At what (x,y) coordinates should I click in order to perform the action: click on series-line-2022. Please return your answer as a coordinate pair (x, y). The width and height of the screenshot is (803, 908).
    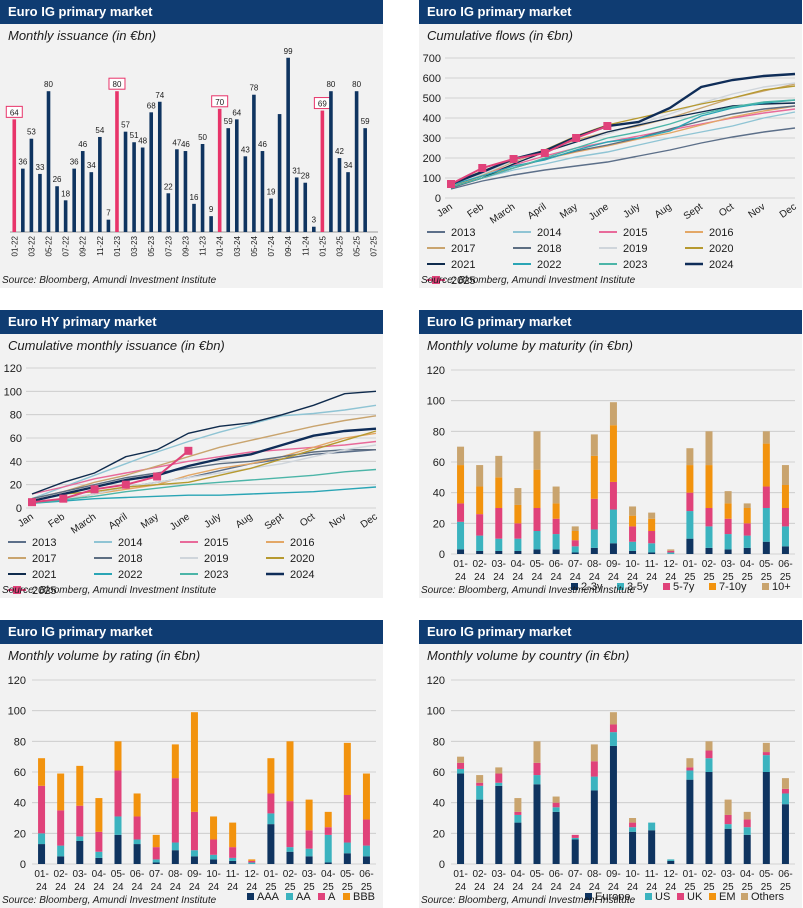
    Looking at the image, I should click on (623, 142).